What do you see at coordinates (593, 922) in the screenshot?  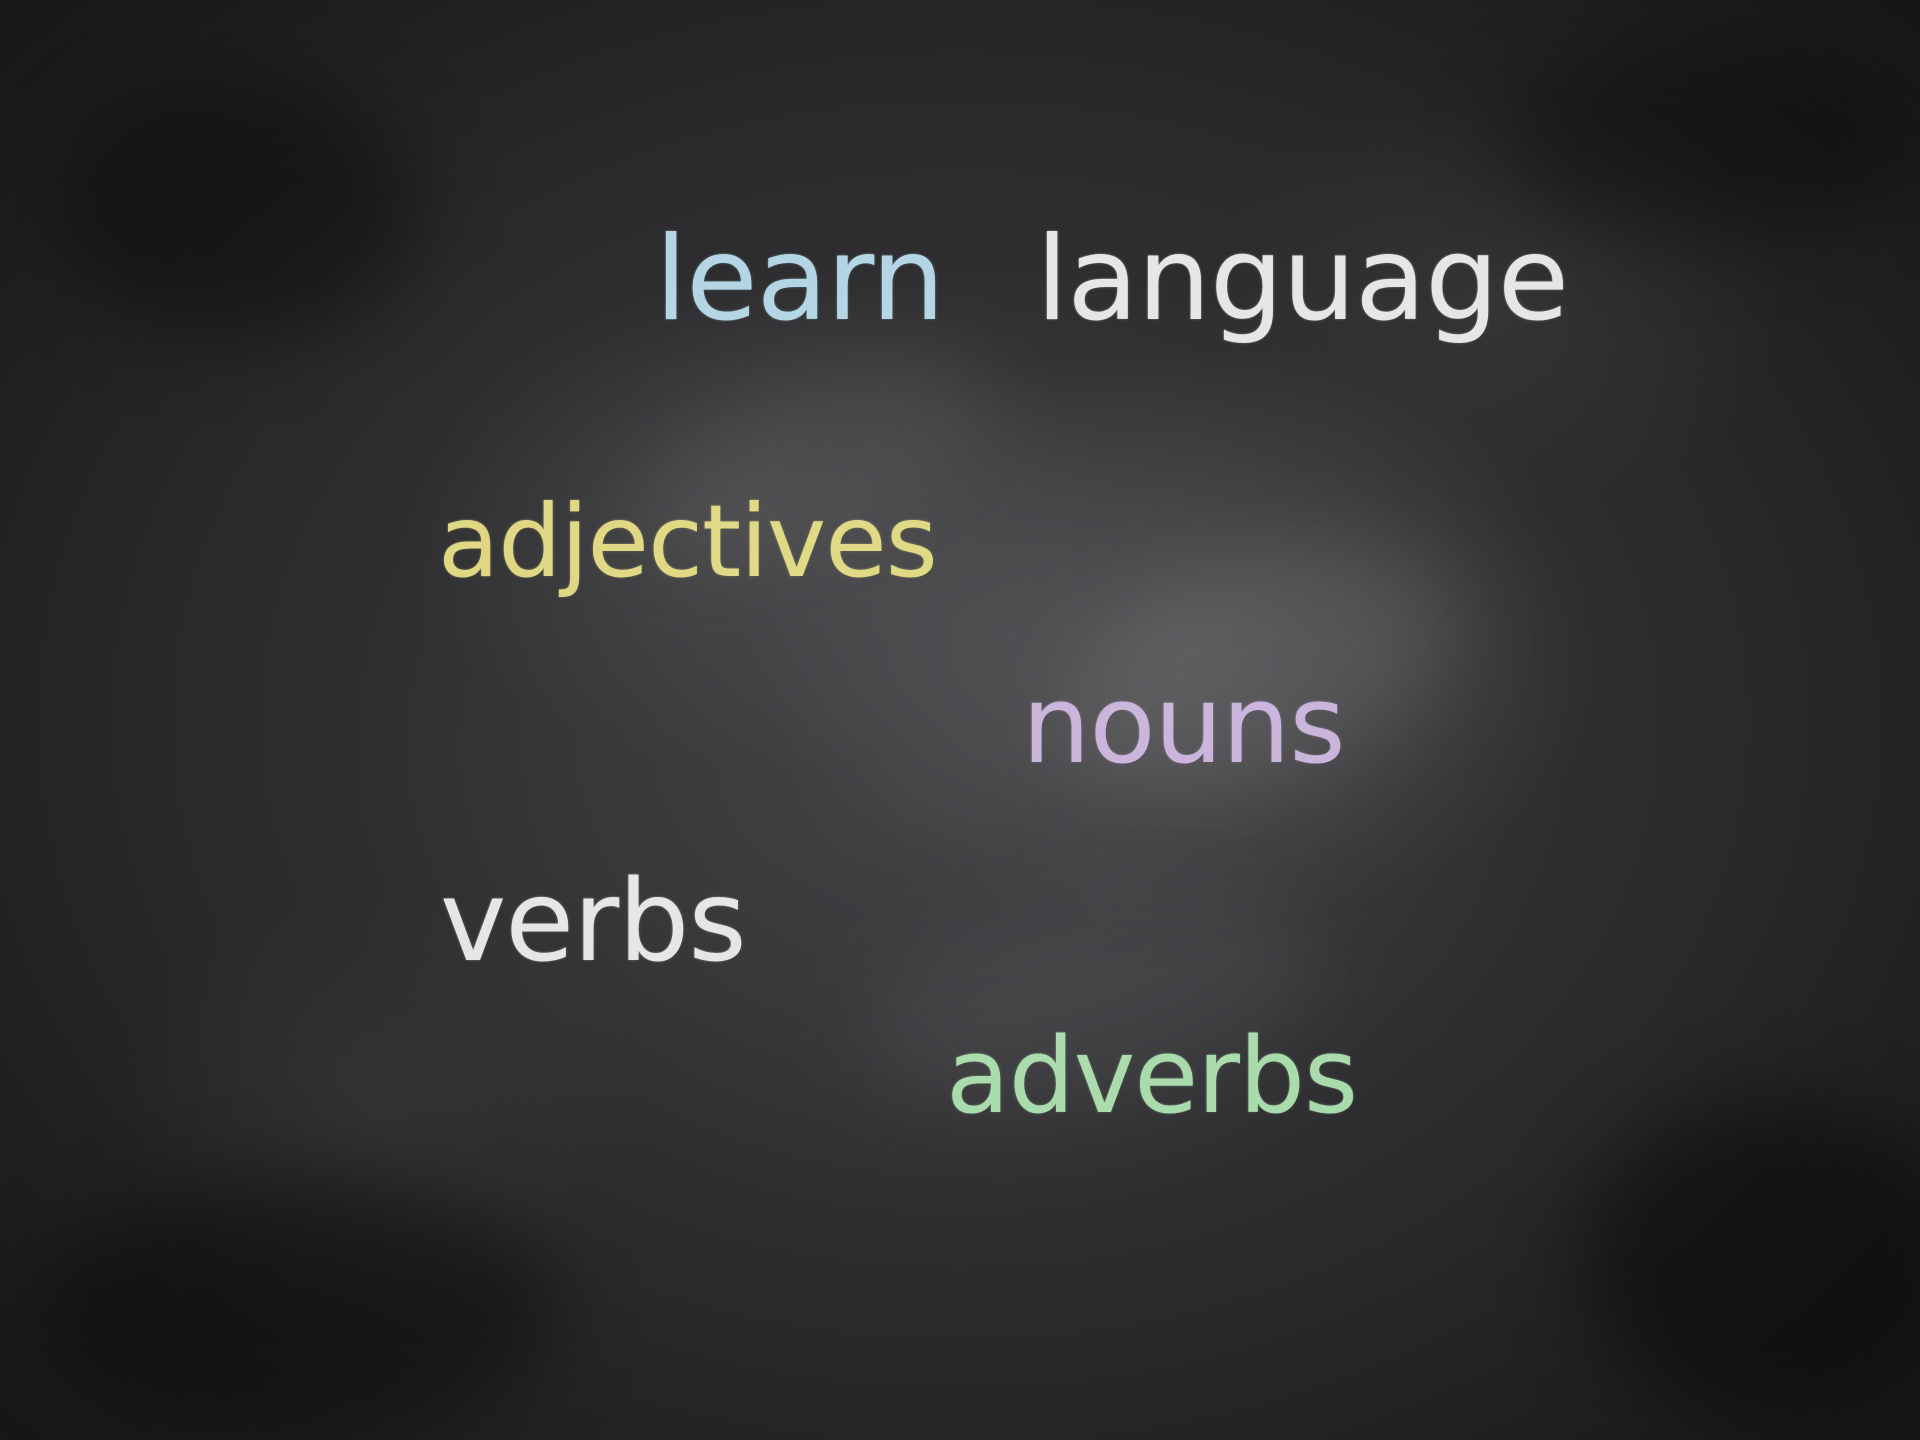 I see `word-verbs: verbs` at bounding box center [593, 922].